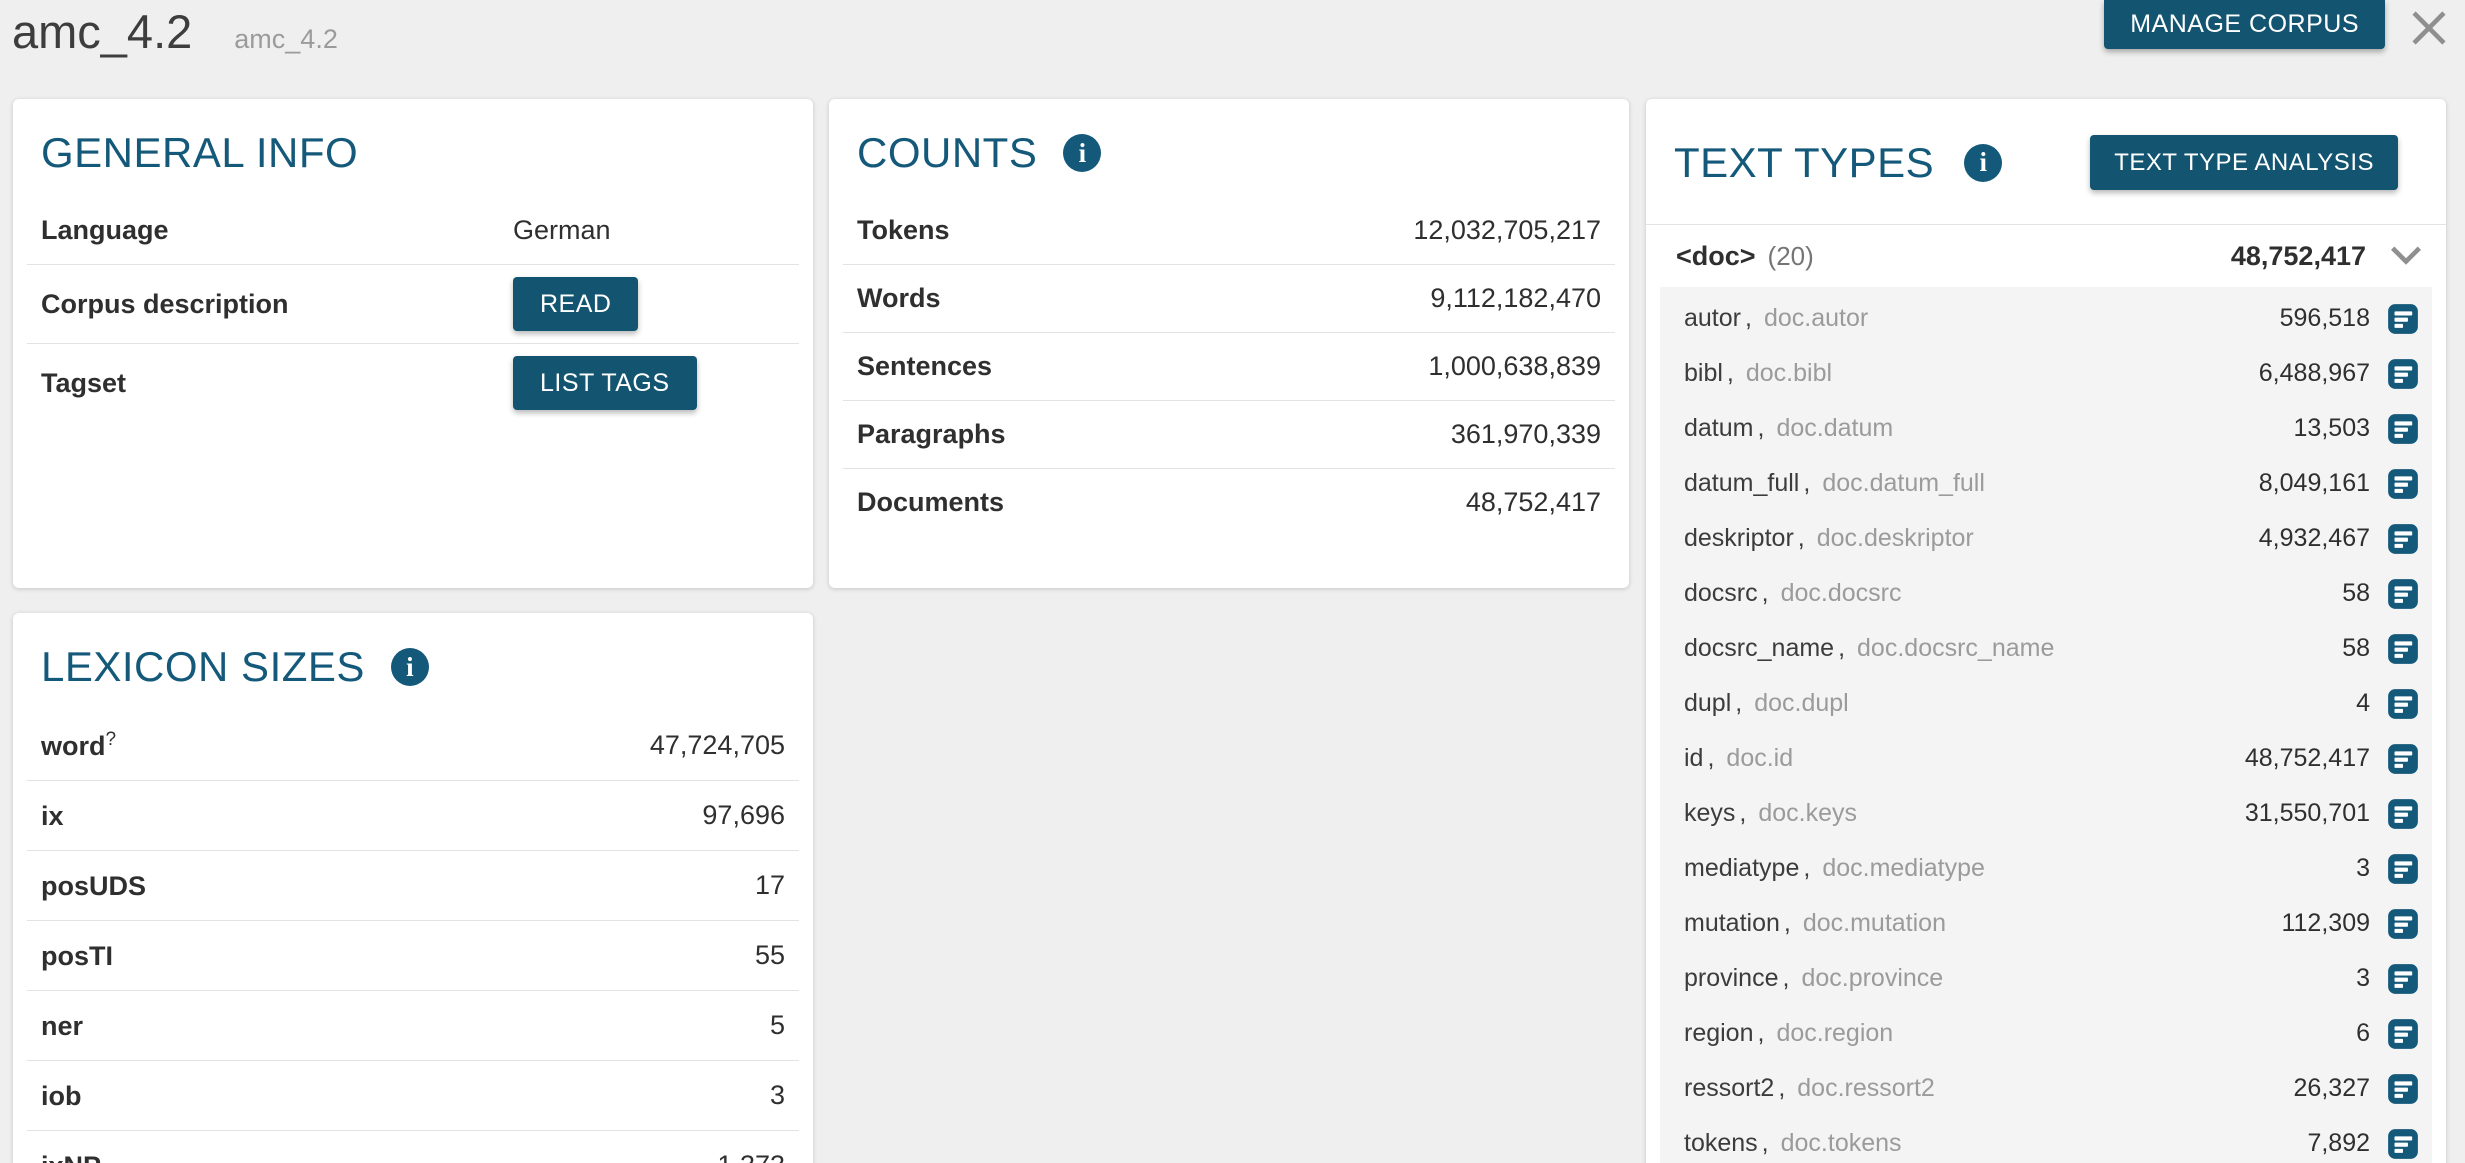 The height and width of the screenshot is (1163, 2465). What do you see at coordinates (1515, 298) in the screenshot?
I see `count-value: 9,112,182,470` at bounding box center [1515, 298].